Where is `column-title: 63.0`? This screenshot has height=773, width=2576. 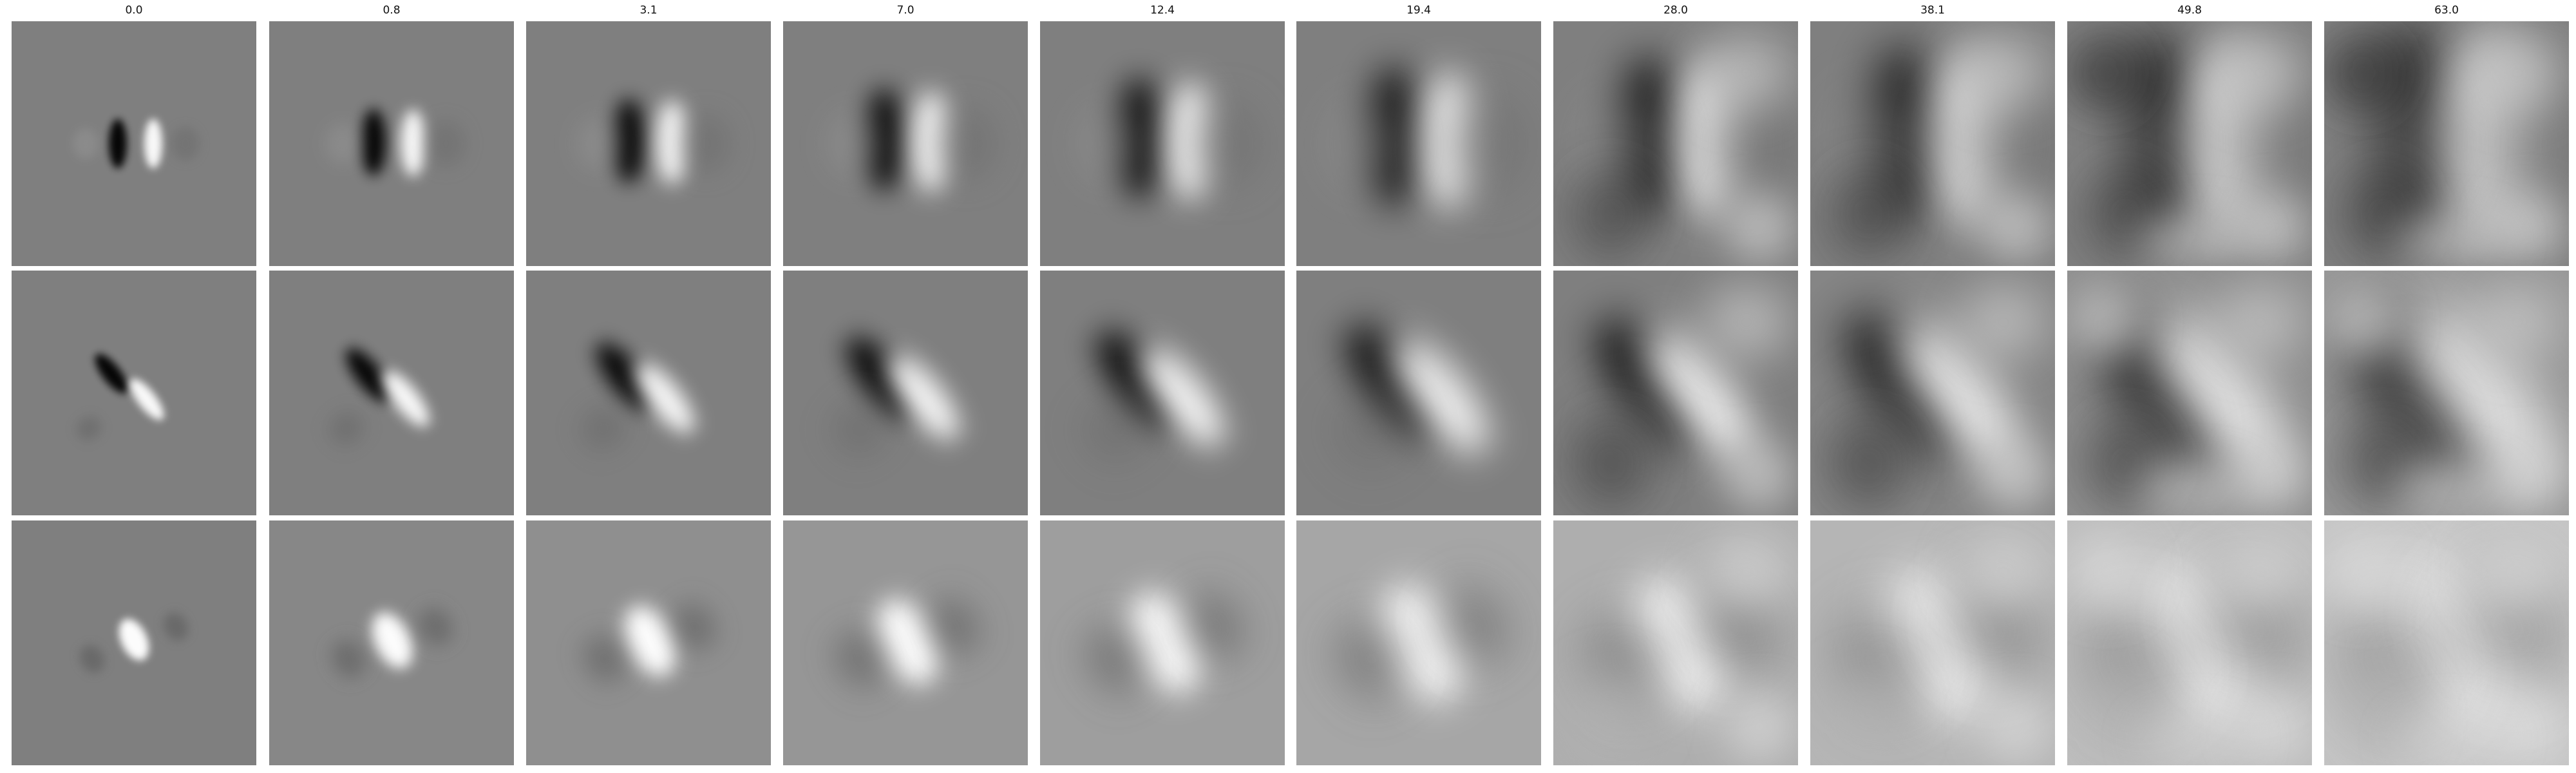 column-title: 63.0 is located at coordinates (2446, 10).